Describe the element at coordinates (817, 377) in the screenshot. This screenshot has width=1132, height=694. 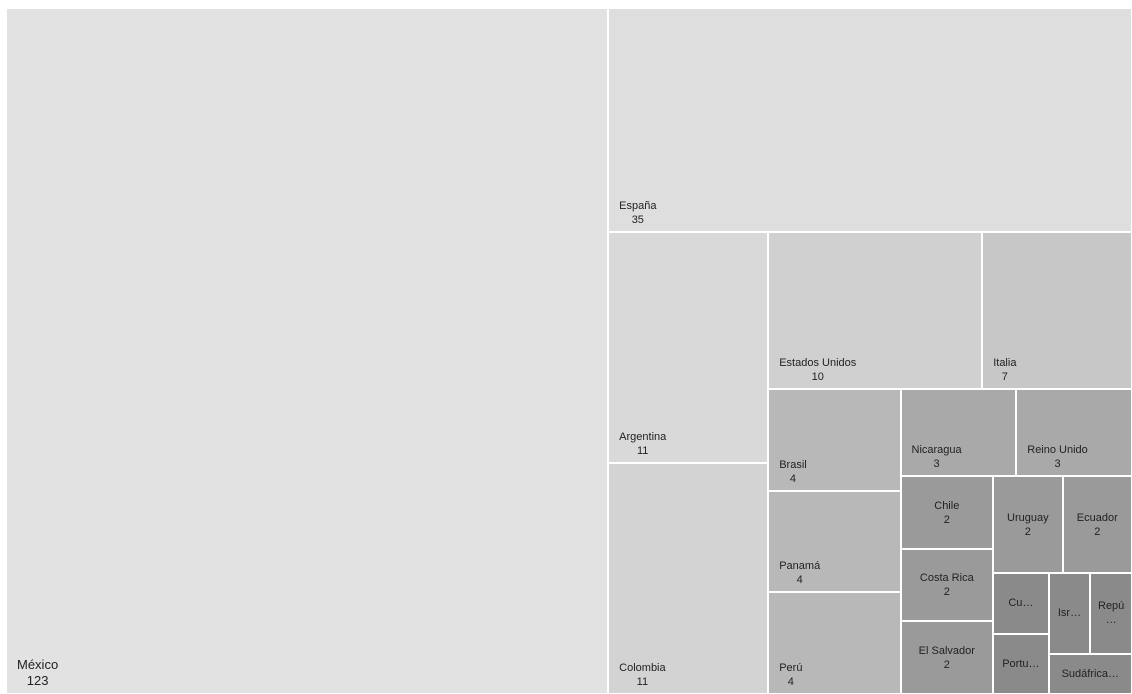
I see `cell-value: 10` at that location.